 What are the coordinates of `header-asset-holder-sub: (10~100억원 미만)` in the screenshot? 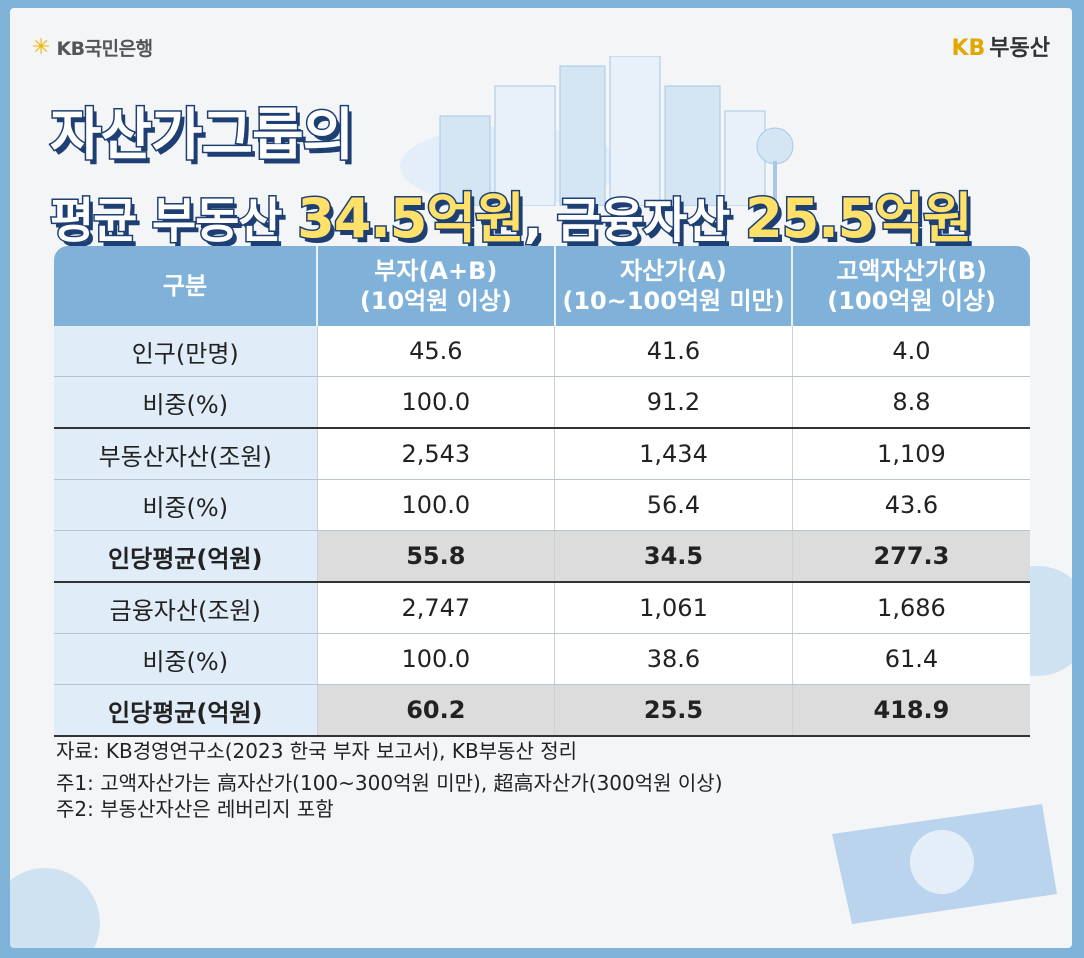 It's located at (673, 301).